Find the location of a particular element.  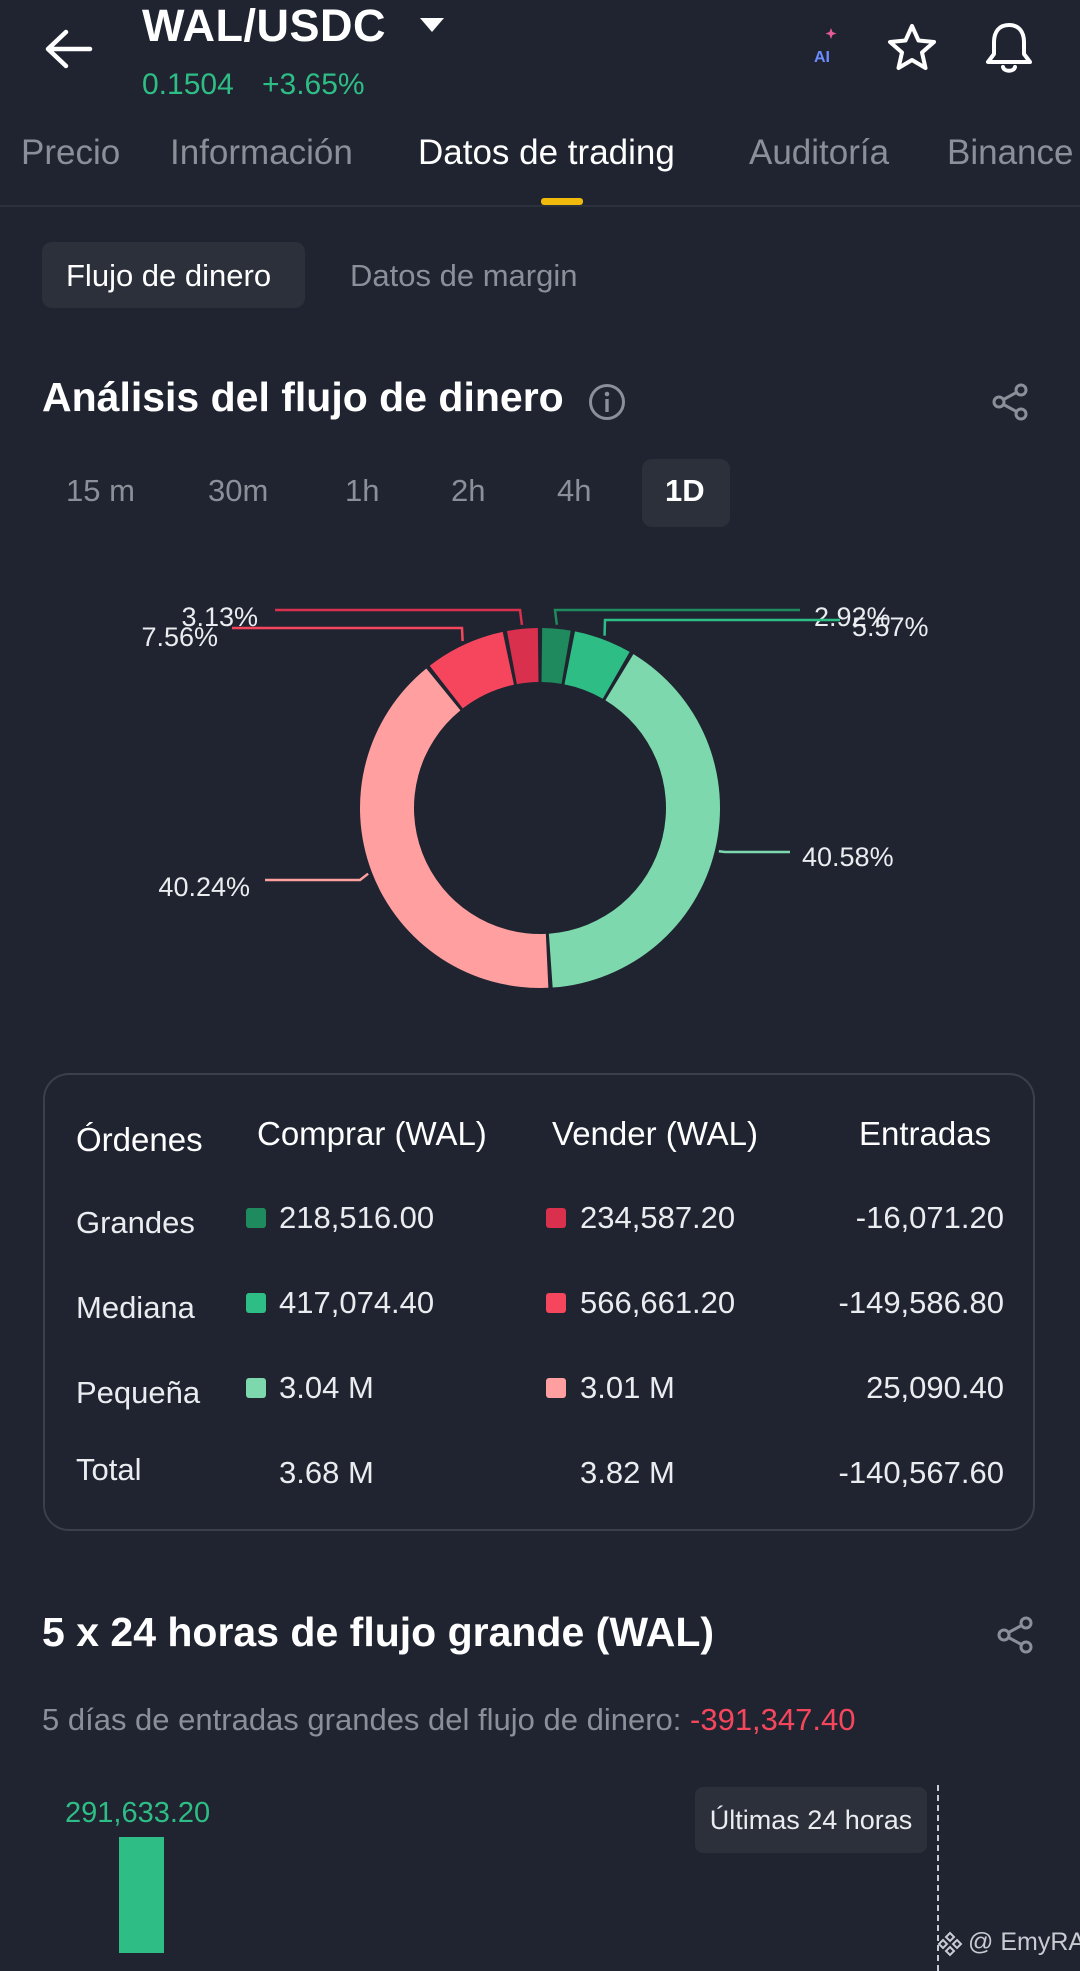

tab-precio: Precio is located at coordinates (71, 152).